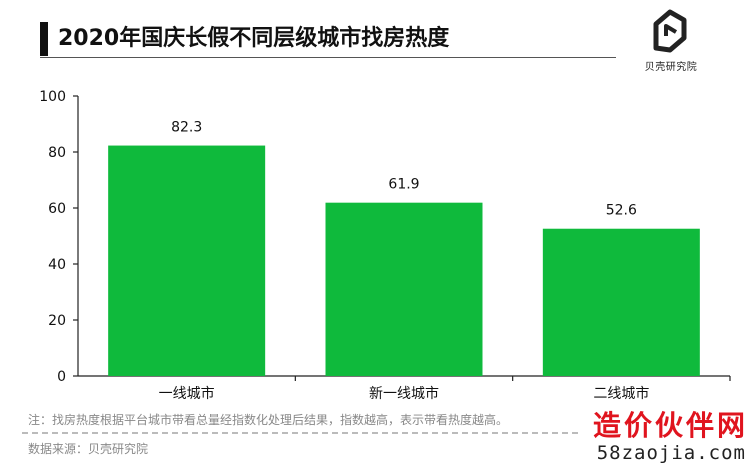  Describe the element at coordinates (61, 377) in the screenshot. I see `y-tick-label: 0` at that location.